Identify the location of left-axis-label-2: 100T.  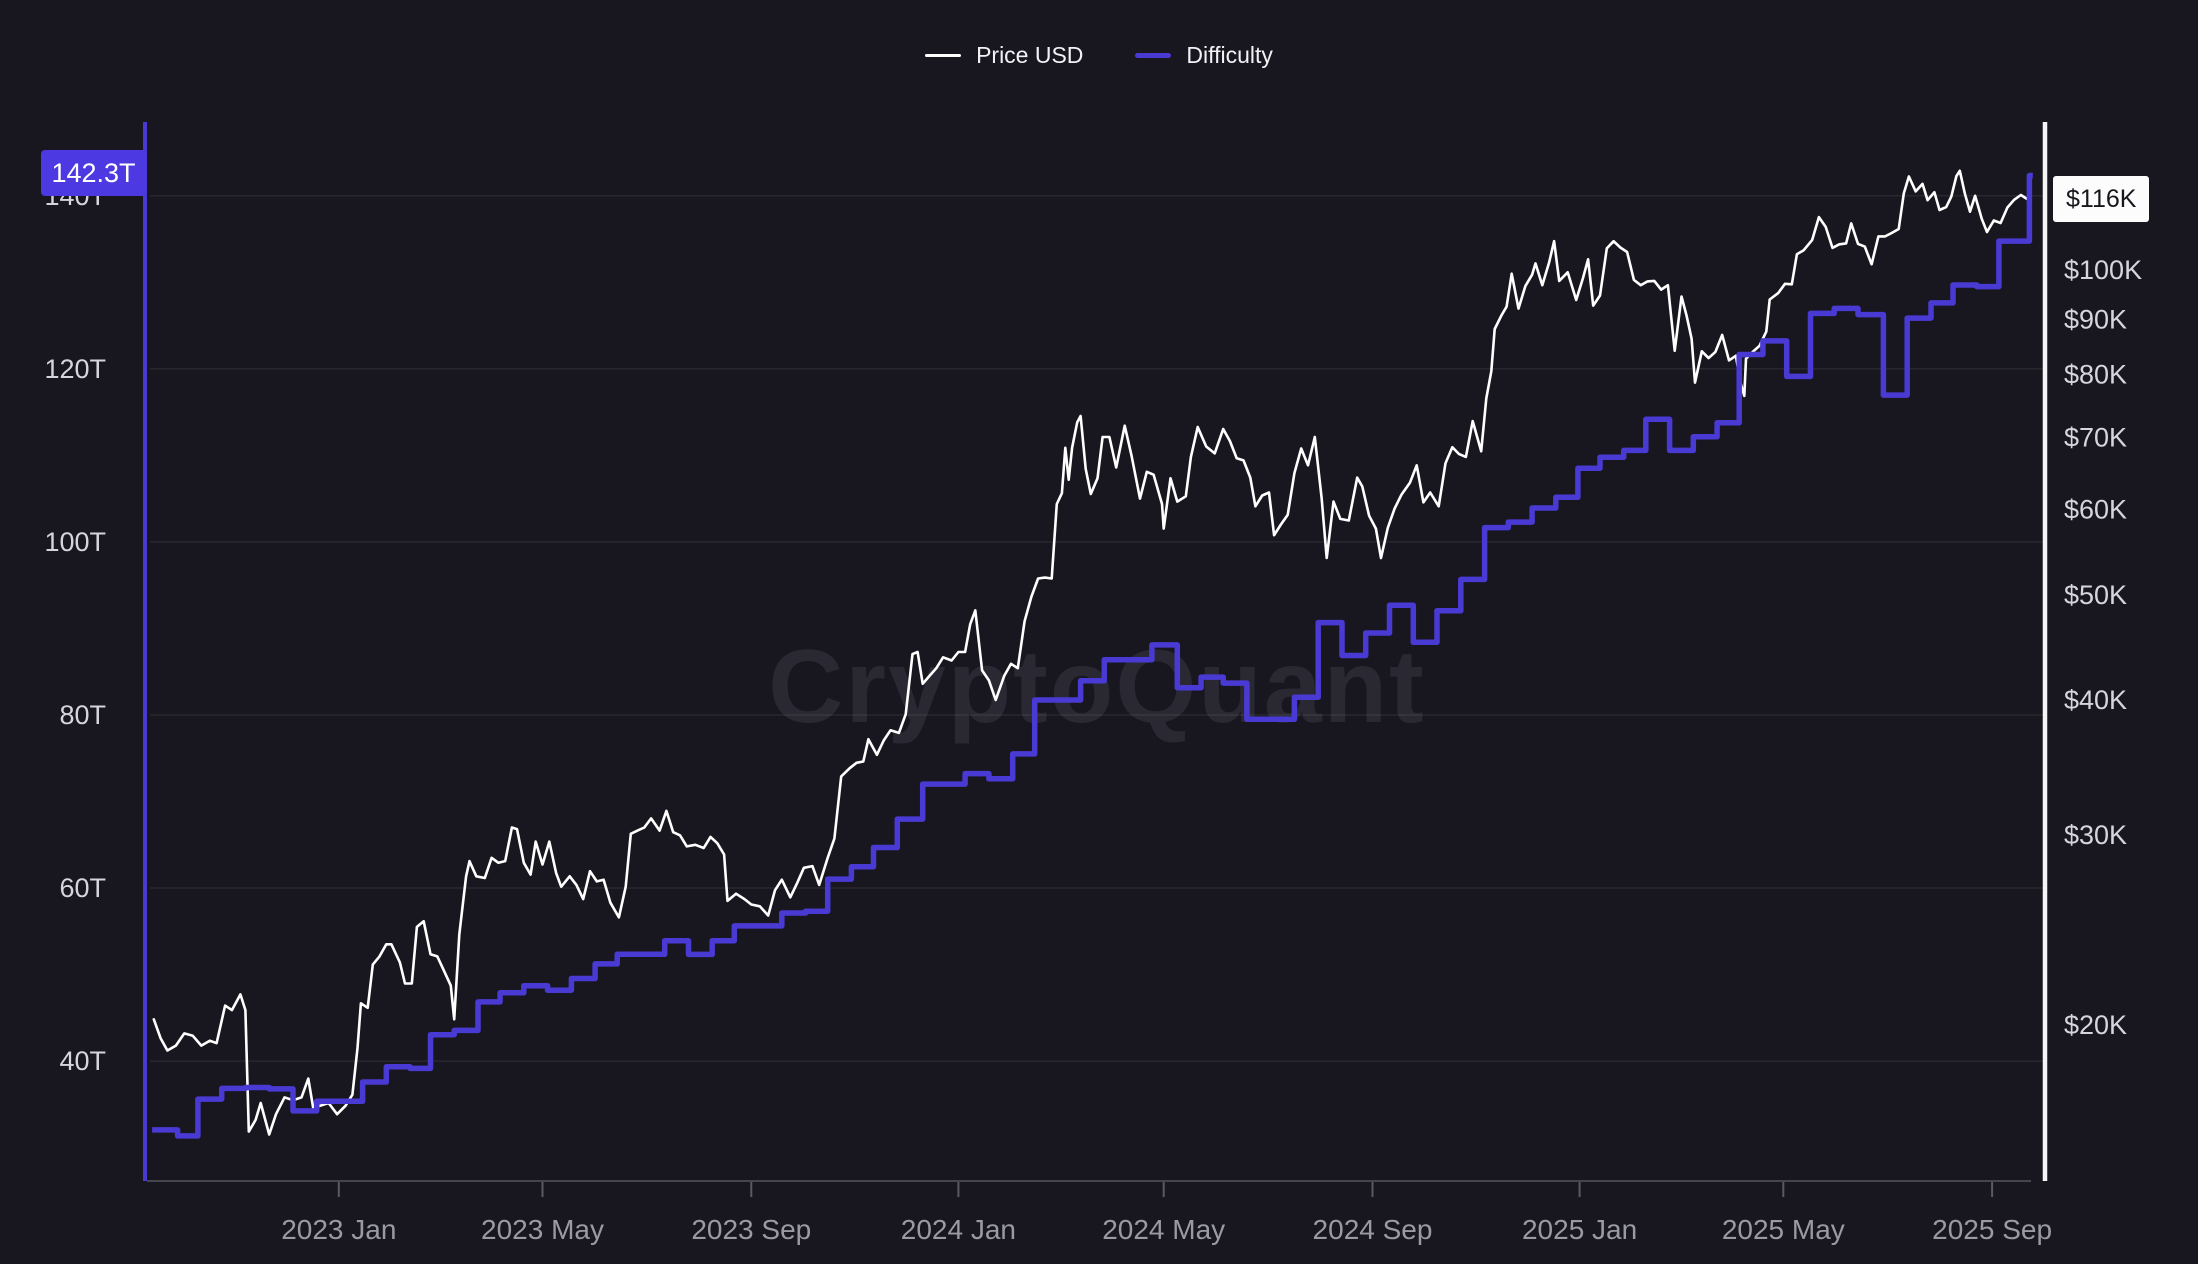
(75, 542).